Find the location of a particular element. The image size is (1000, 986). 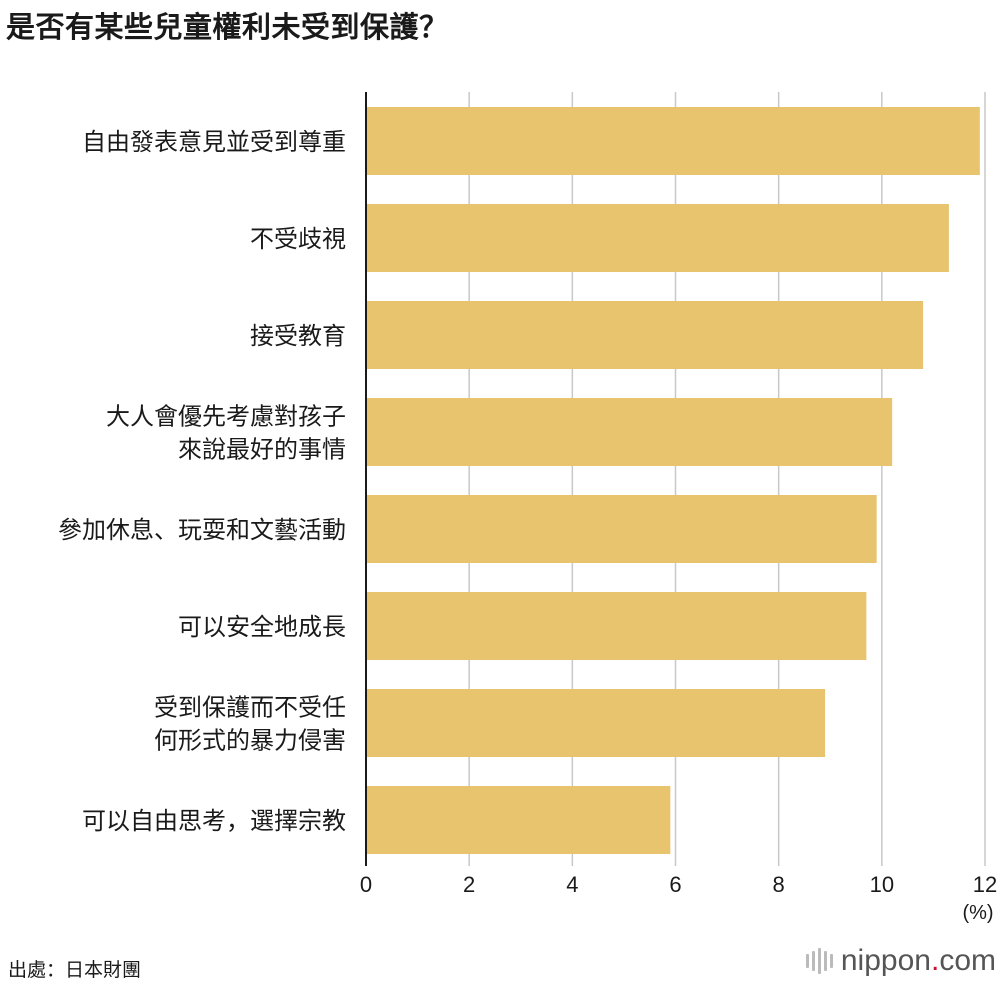

x-tick-label-1: 2 is located at coordinates (469, 884).